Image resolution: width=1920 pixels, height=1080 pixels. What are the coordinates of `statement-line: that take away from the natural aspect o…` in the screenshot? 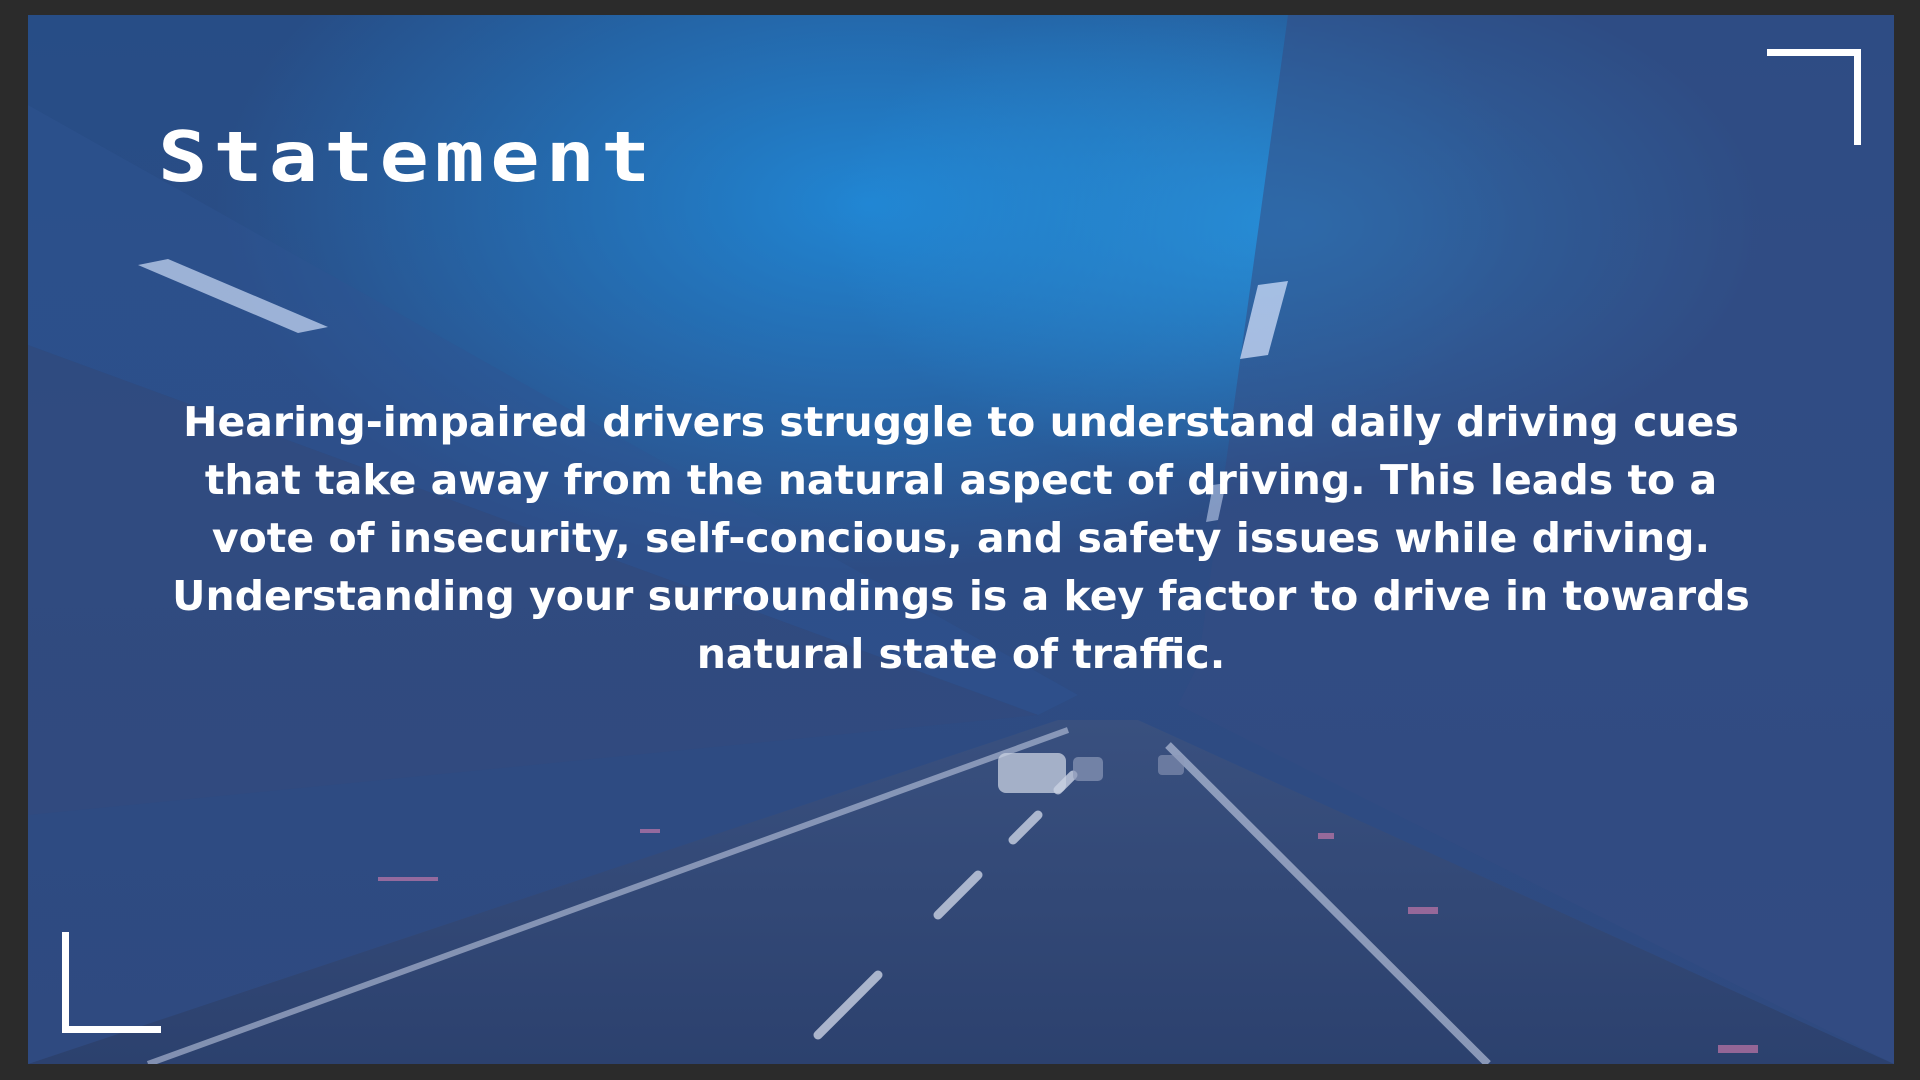 It's located at (961, 480).